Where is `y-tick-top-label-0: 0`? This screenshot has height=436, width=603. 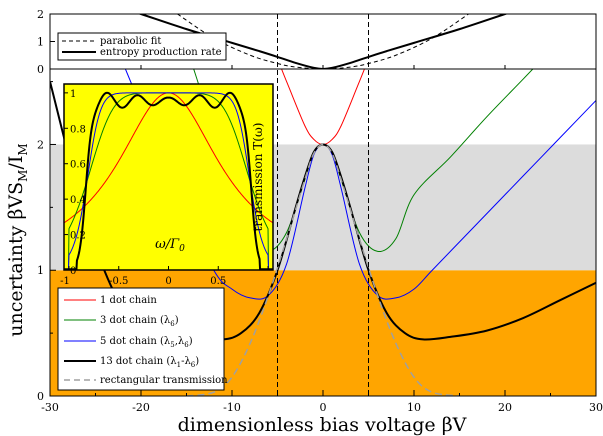 y-tick-top-label-0: 0 is located at coordinates (40, 69).